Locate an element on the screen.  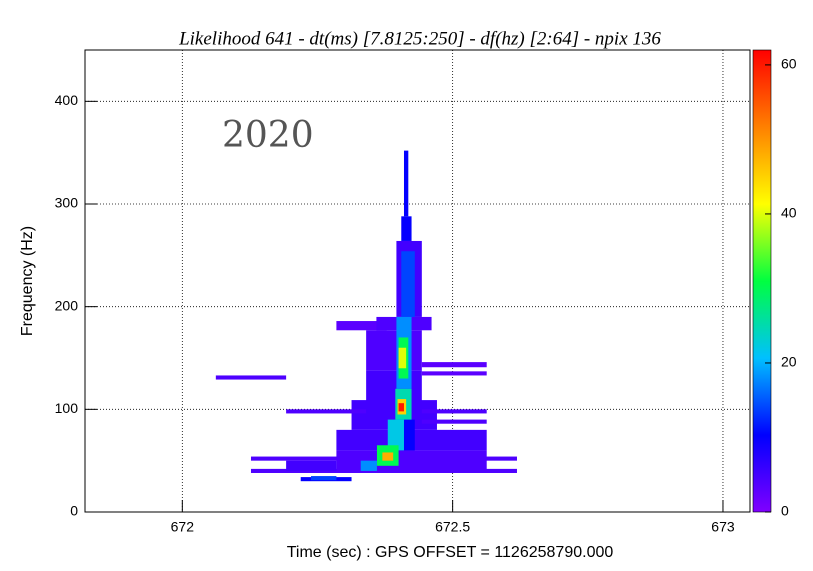
color-tick-label: 0 is located at coordinates (785, 511).